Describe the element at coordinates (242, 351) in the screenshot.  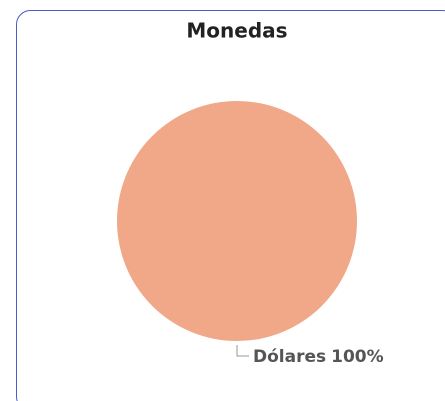
I see `leader-line` at that location.